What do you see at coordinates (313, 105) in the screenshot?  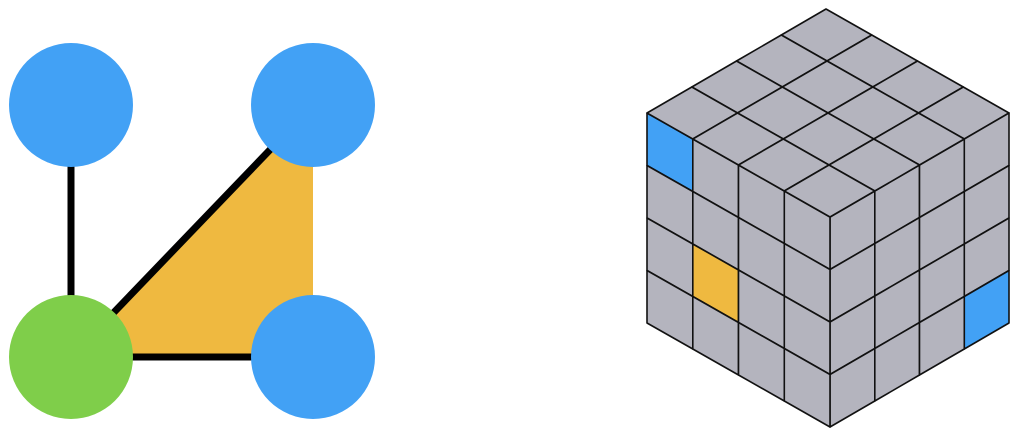 I see `node-top-right` at bounding box center [313, 105].